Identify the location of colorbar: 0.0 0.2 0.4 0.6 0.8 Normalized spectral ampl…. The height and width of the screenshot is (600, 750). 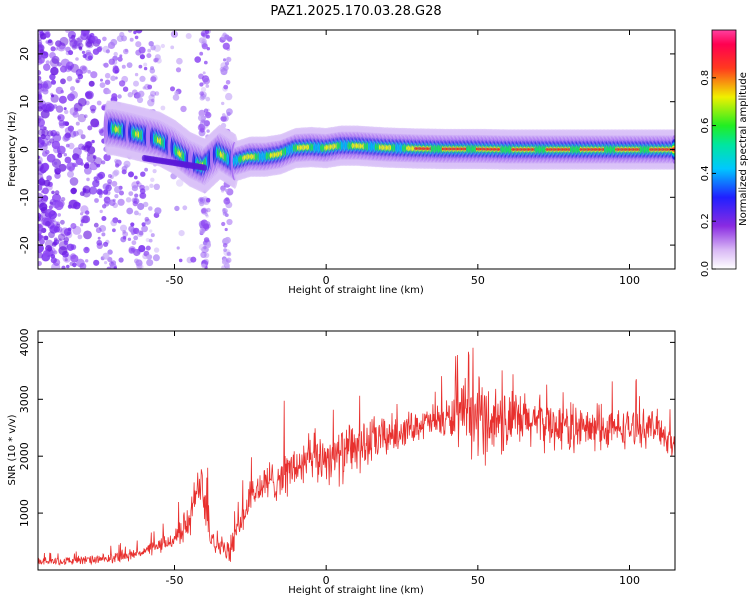
(724, 153).